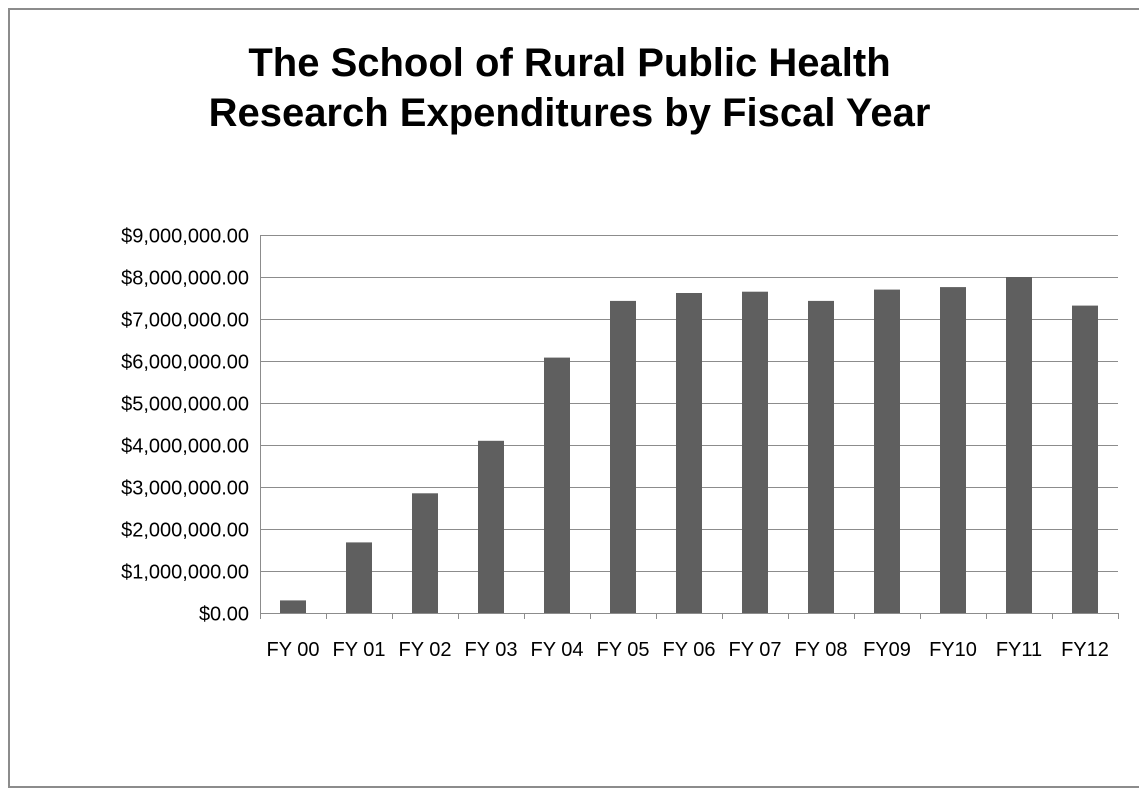 This screenshot has height=788, width=1139. What do you see at coordinates (623, 650) in the screenshot?
I see `x-tick-label: FY 05` at bounding box center [623, 650].